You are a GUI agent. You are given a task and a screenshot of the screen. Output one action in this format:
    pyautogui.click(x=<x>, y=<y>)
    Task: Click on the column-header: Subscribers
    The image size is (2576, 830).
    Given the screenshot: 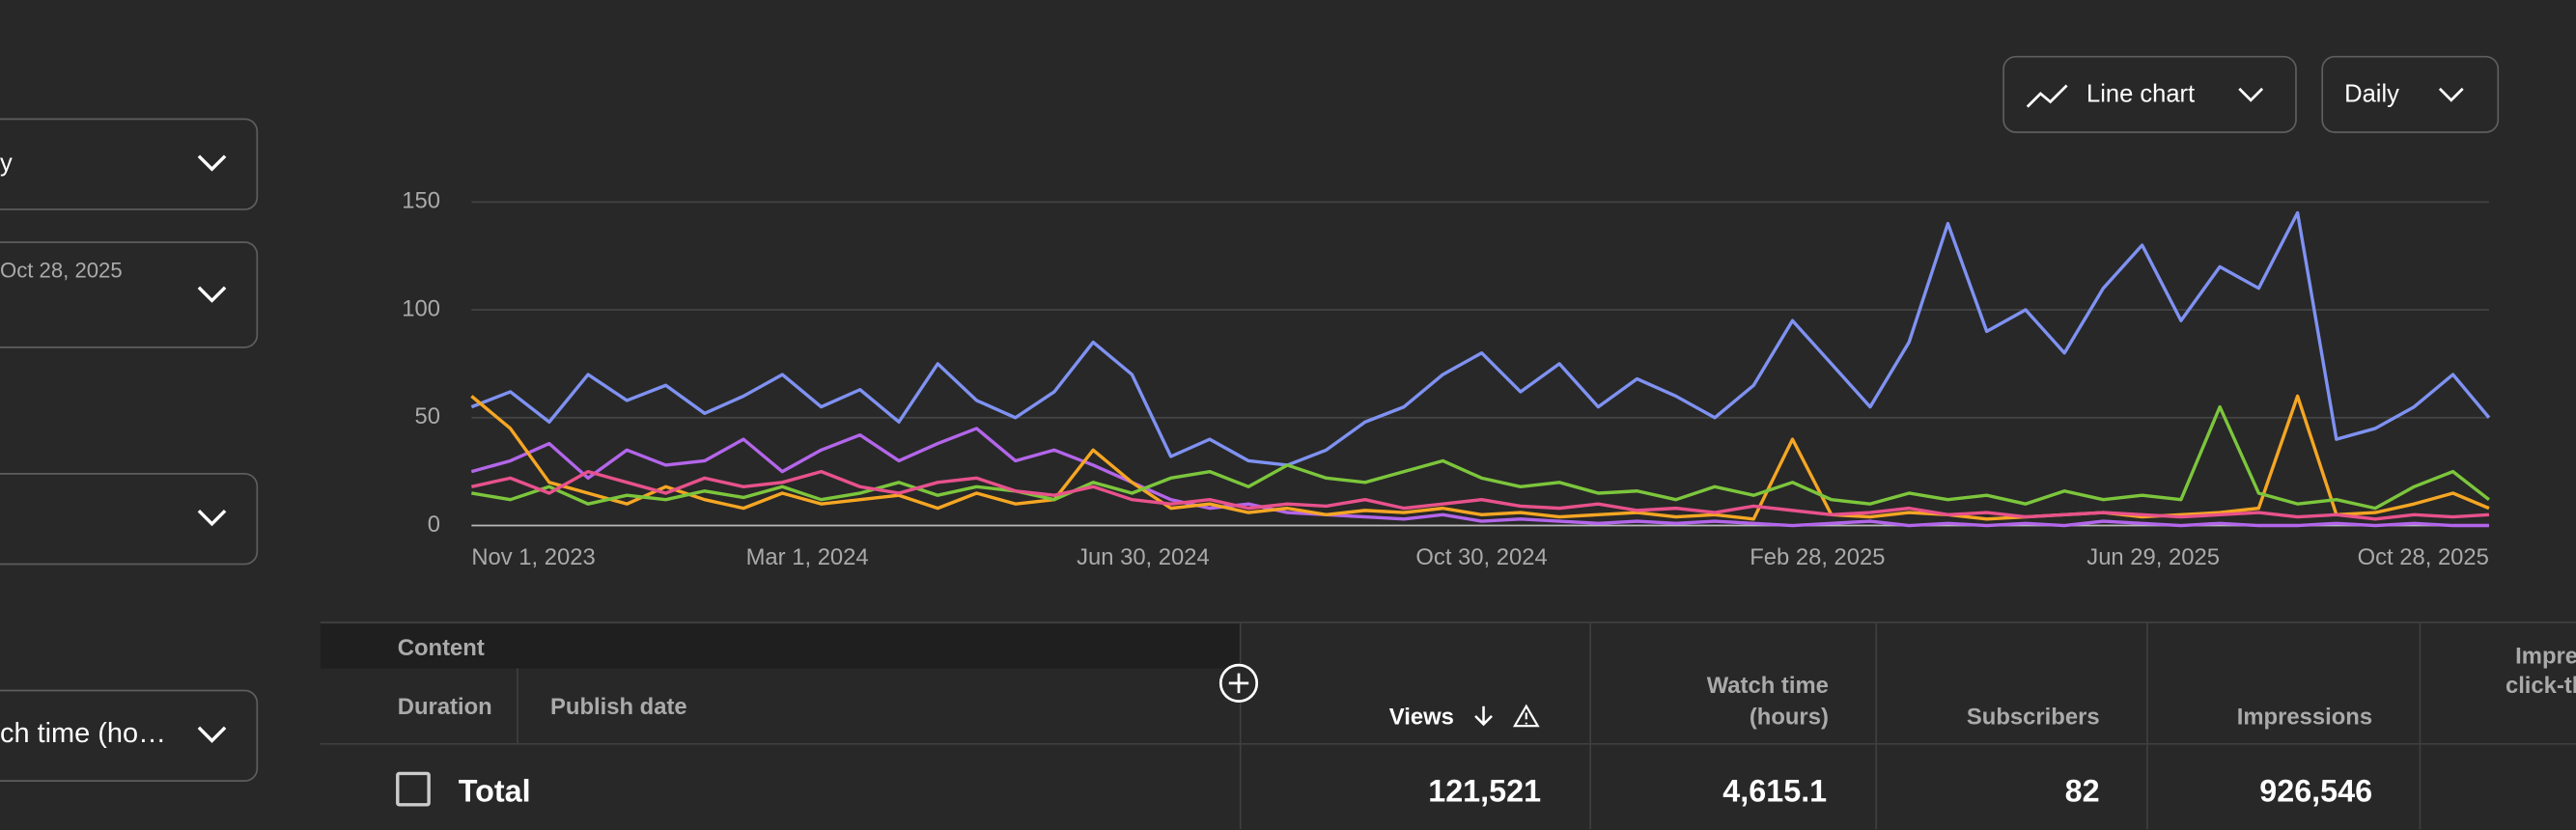 What is the action you would take?
    pyautogui.click(x=2033, y=716)
    